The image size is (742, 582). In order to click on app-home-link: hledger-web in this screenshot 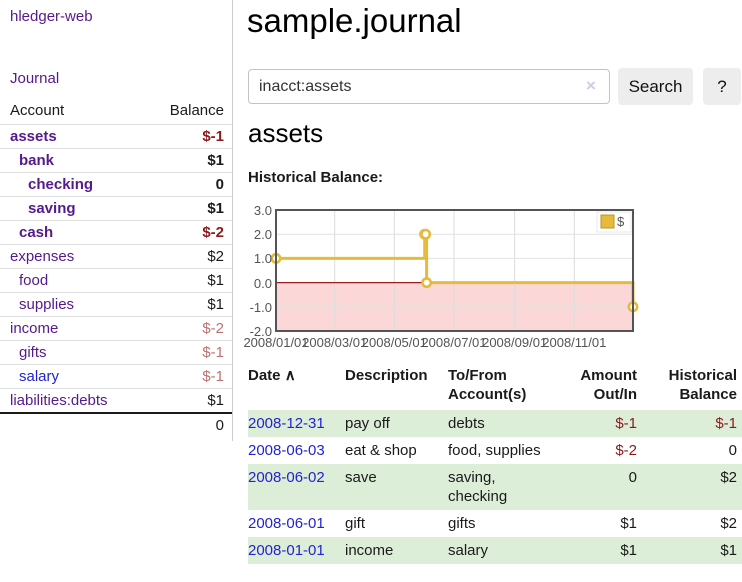, I will do `click(51, 16)`.